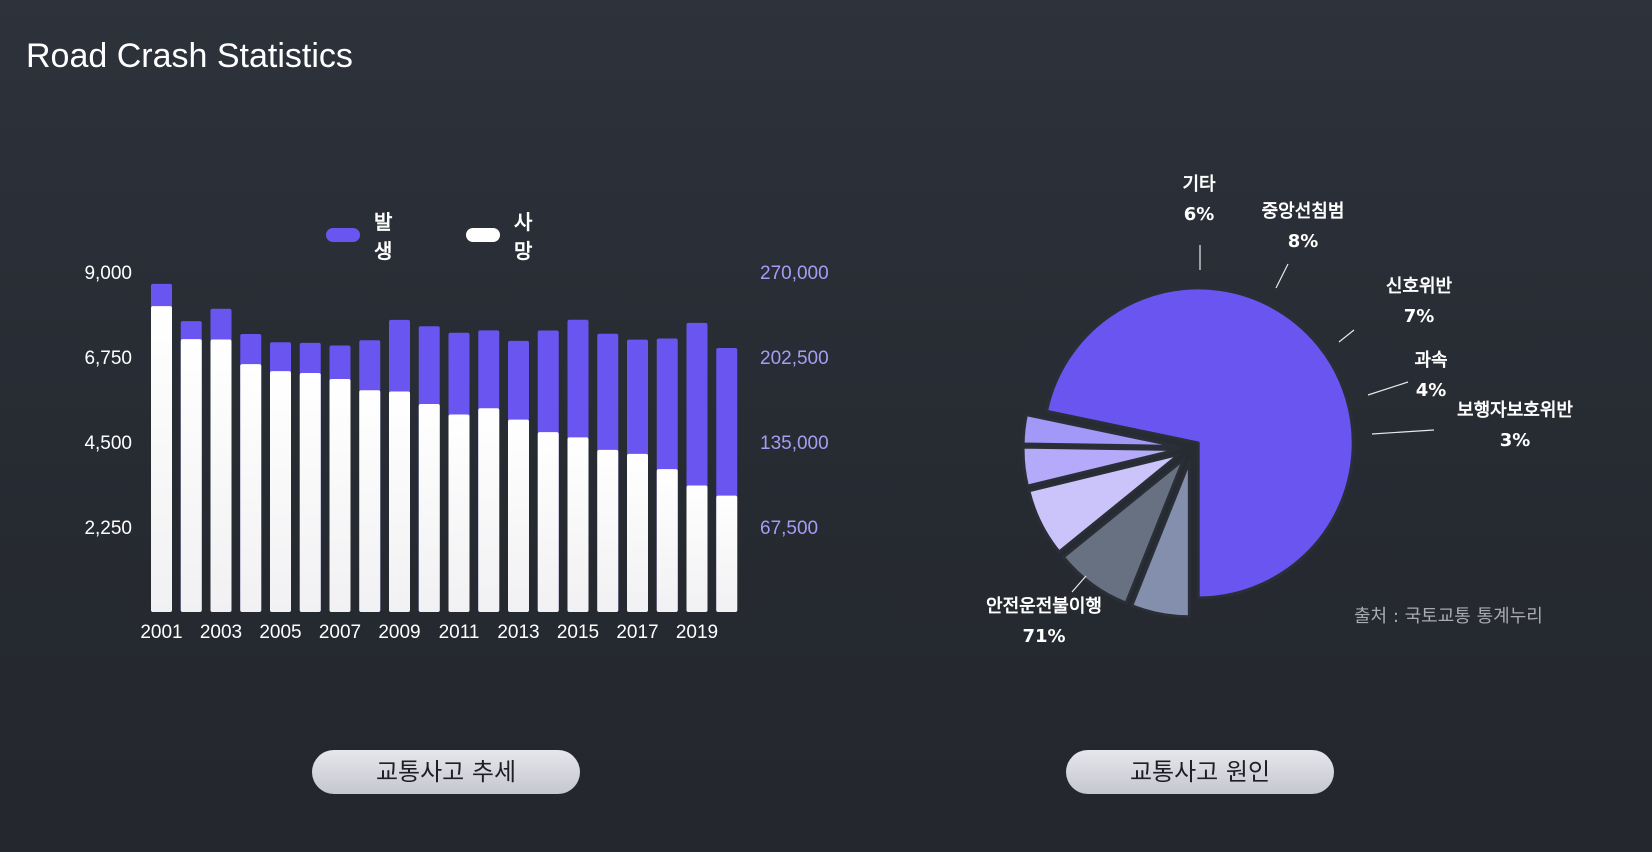 This screenshot has height=852, width=1652. I want to click on pie-label-value-2: 3%, so click(1515, 440).